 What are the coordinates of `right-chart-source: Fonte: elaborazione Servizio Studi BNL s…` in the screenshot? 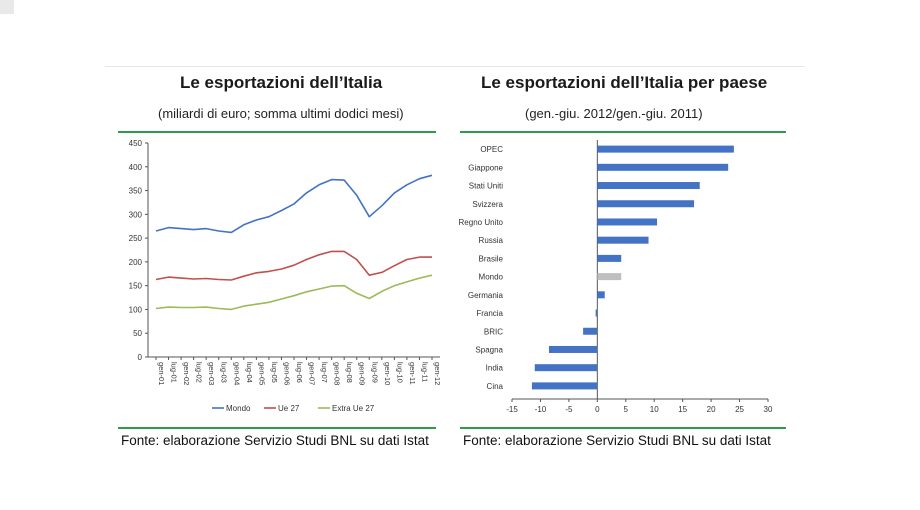 It's located at (617, 440).